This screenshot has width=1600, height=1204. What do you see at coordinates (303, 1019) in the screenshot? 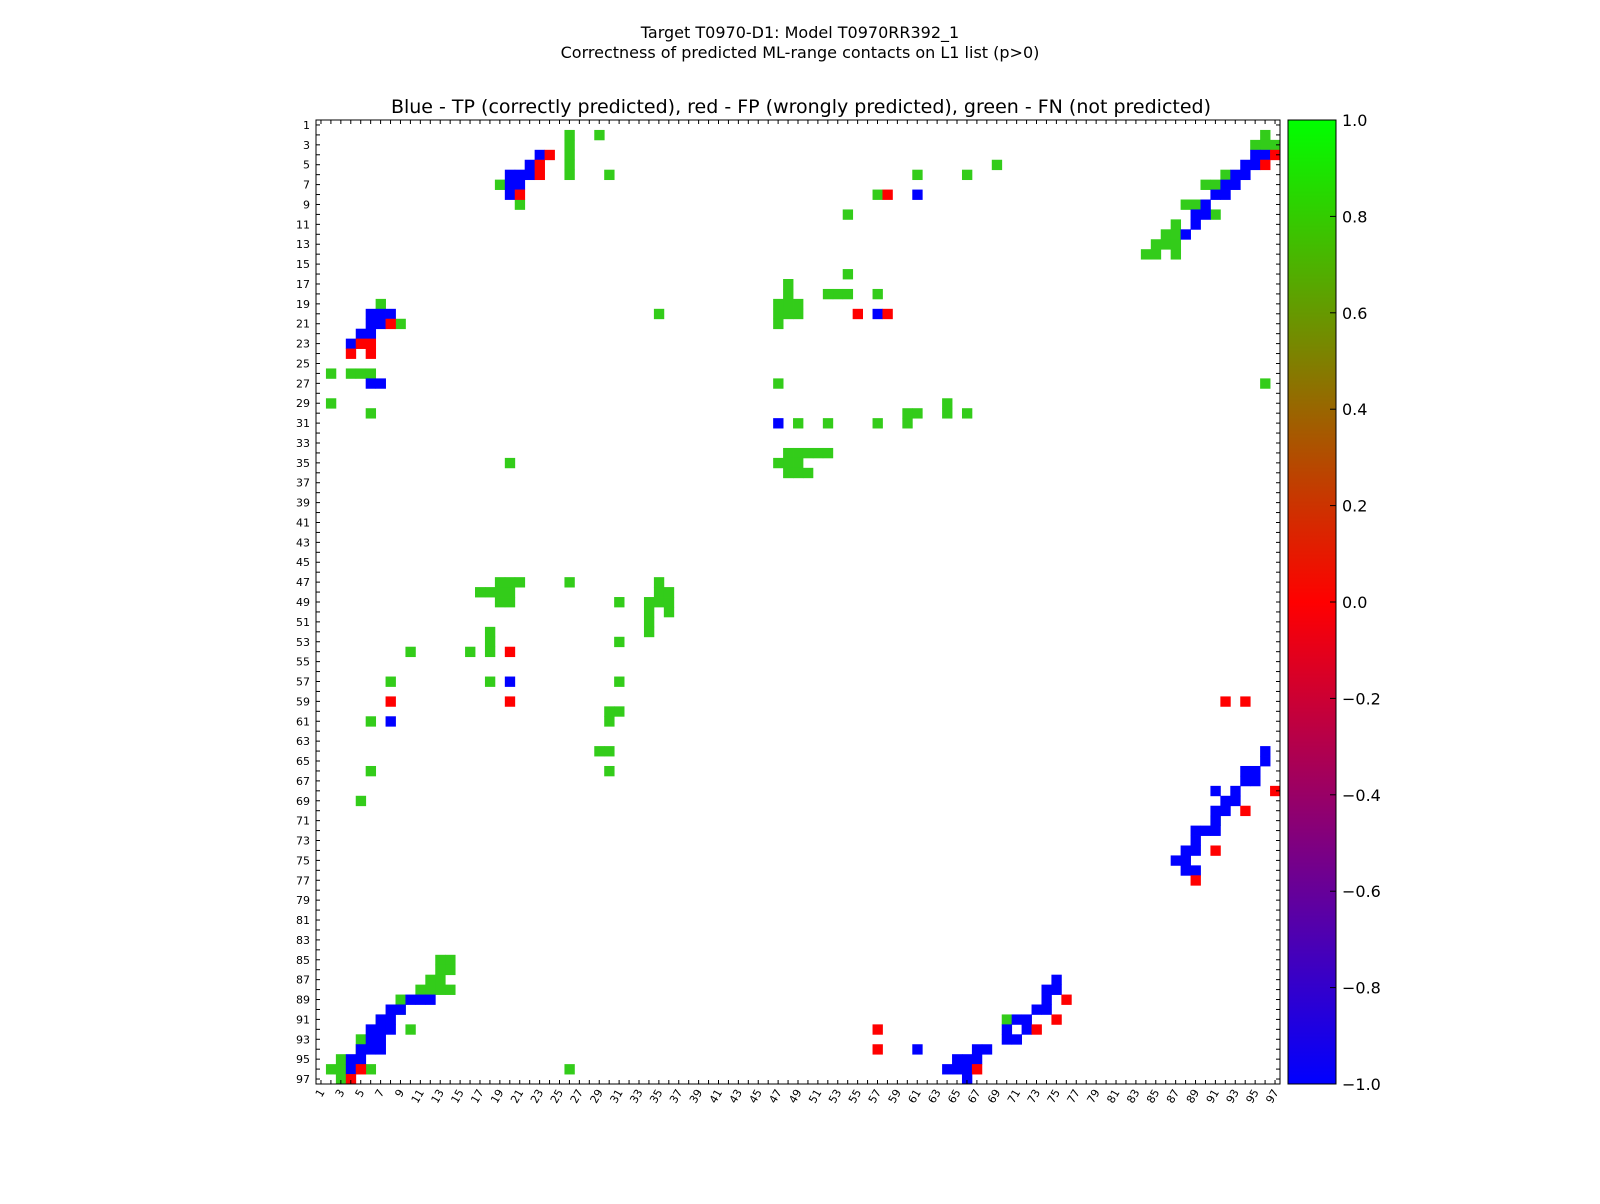
I see `y-tick-label: 91` at bounding box center [303, 1019].